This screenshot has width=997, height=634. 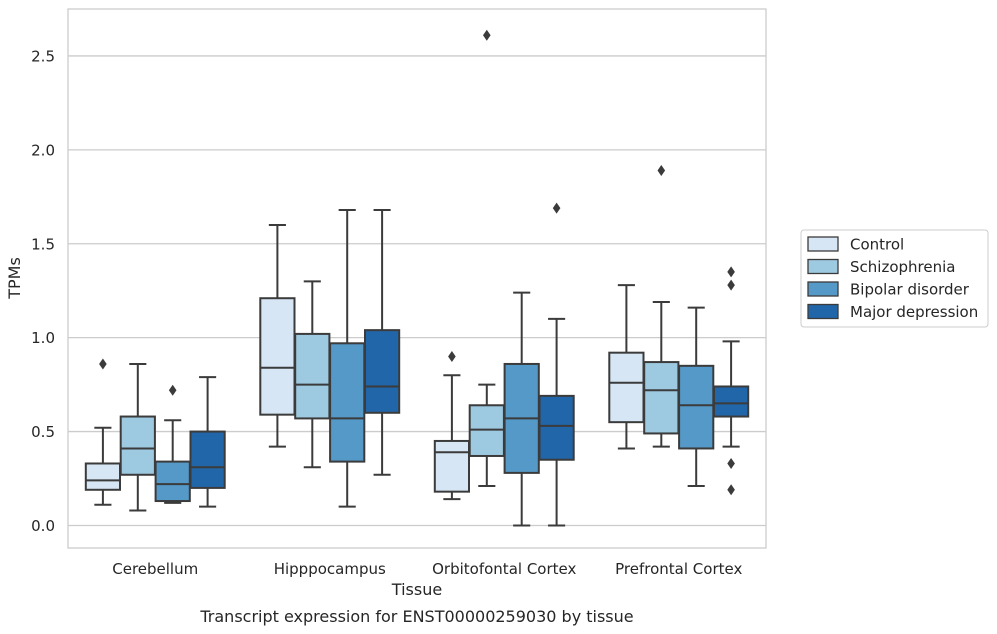 I want to click on legend-frame, so click(x=894, y=278).